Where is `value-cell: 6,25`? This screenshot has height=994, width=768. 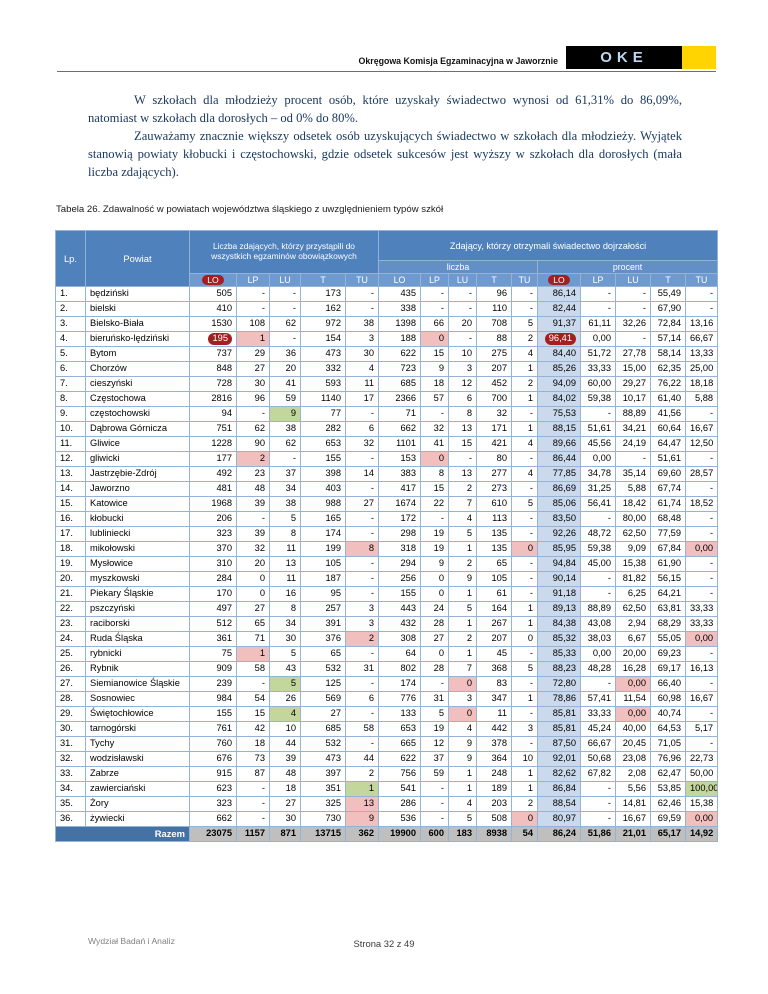 value-cell: 6,25 is located at coordinates (633, 594).